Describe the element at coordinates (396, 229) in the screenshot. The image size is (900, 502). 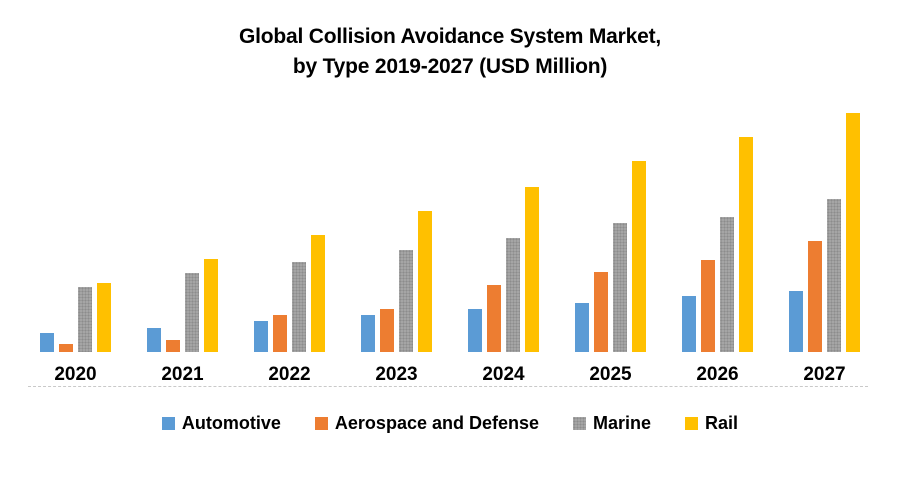
I see `bars-2023` at that location.